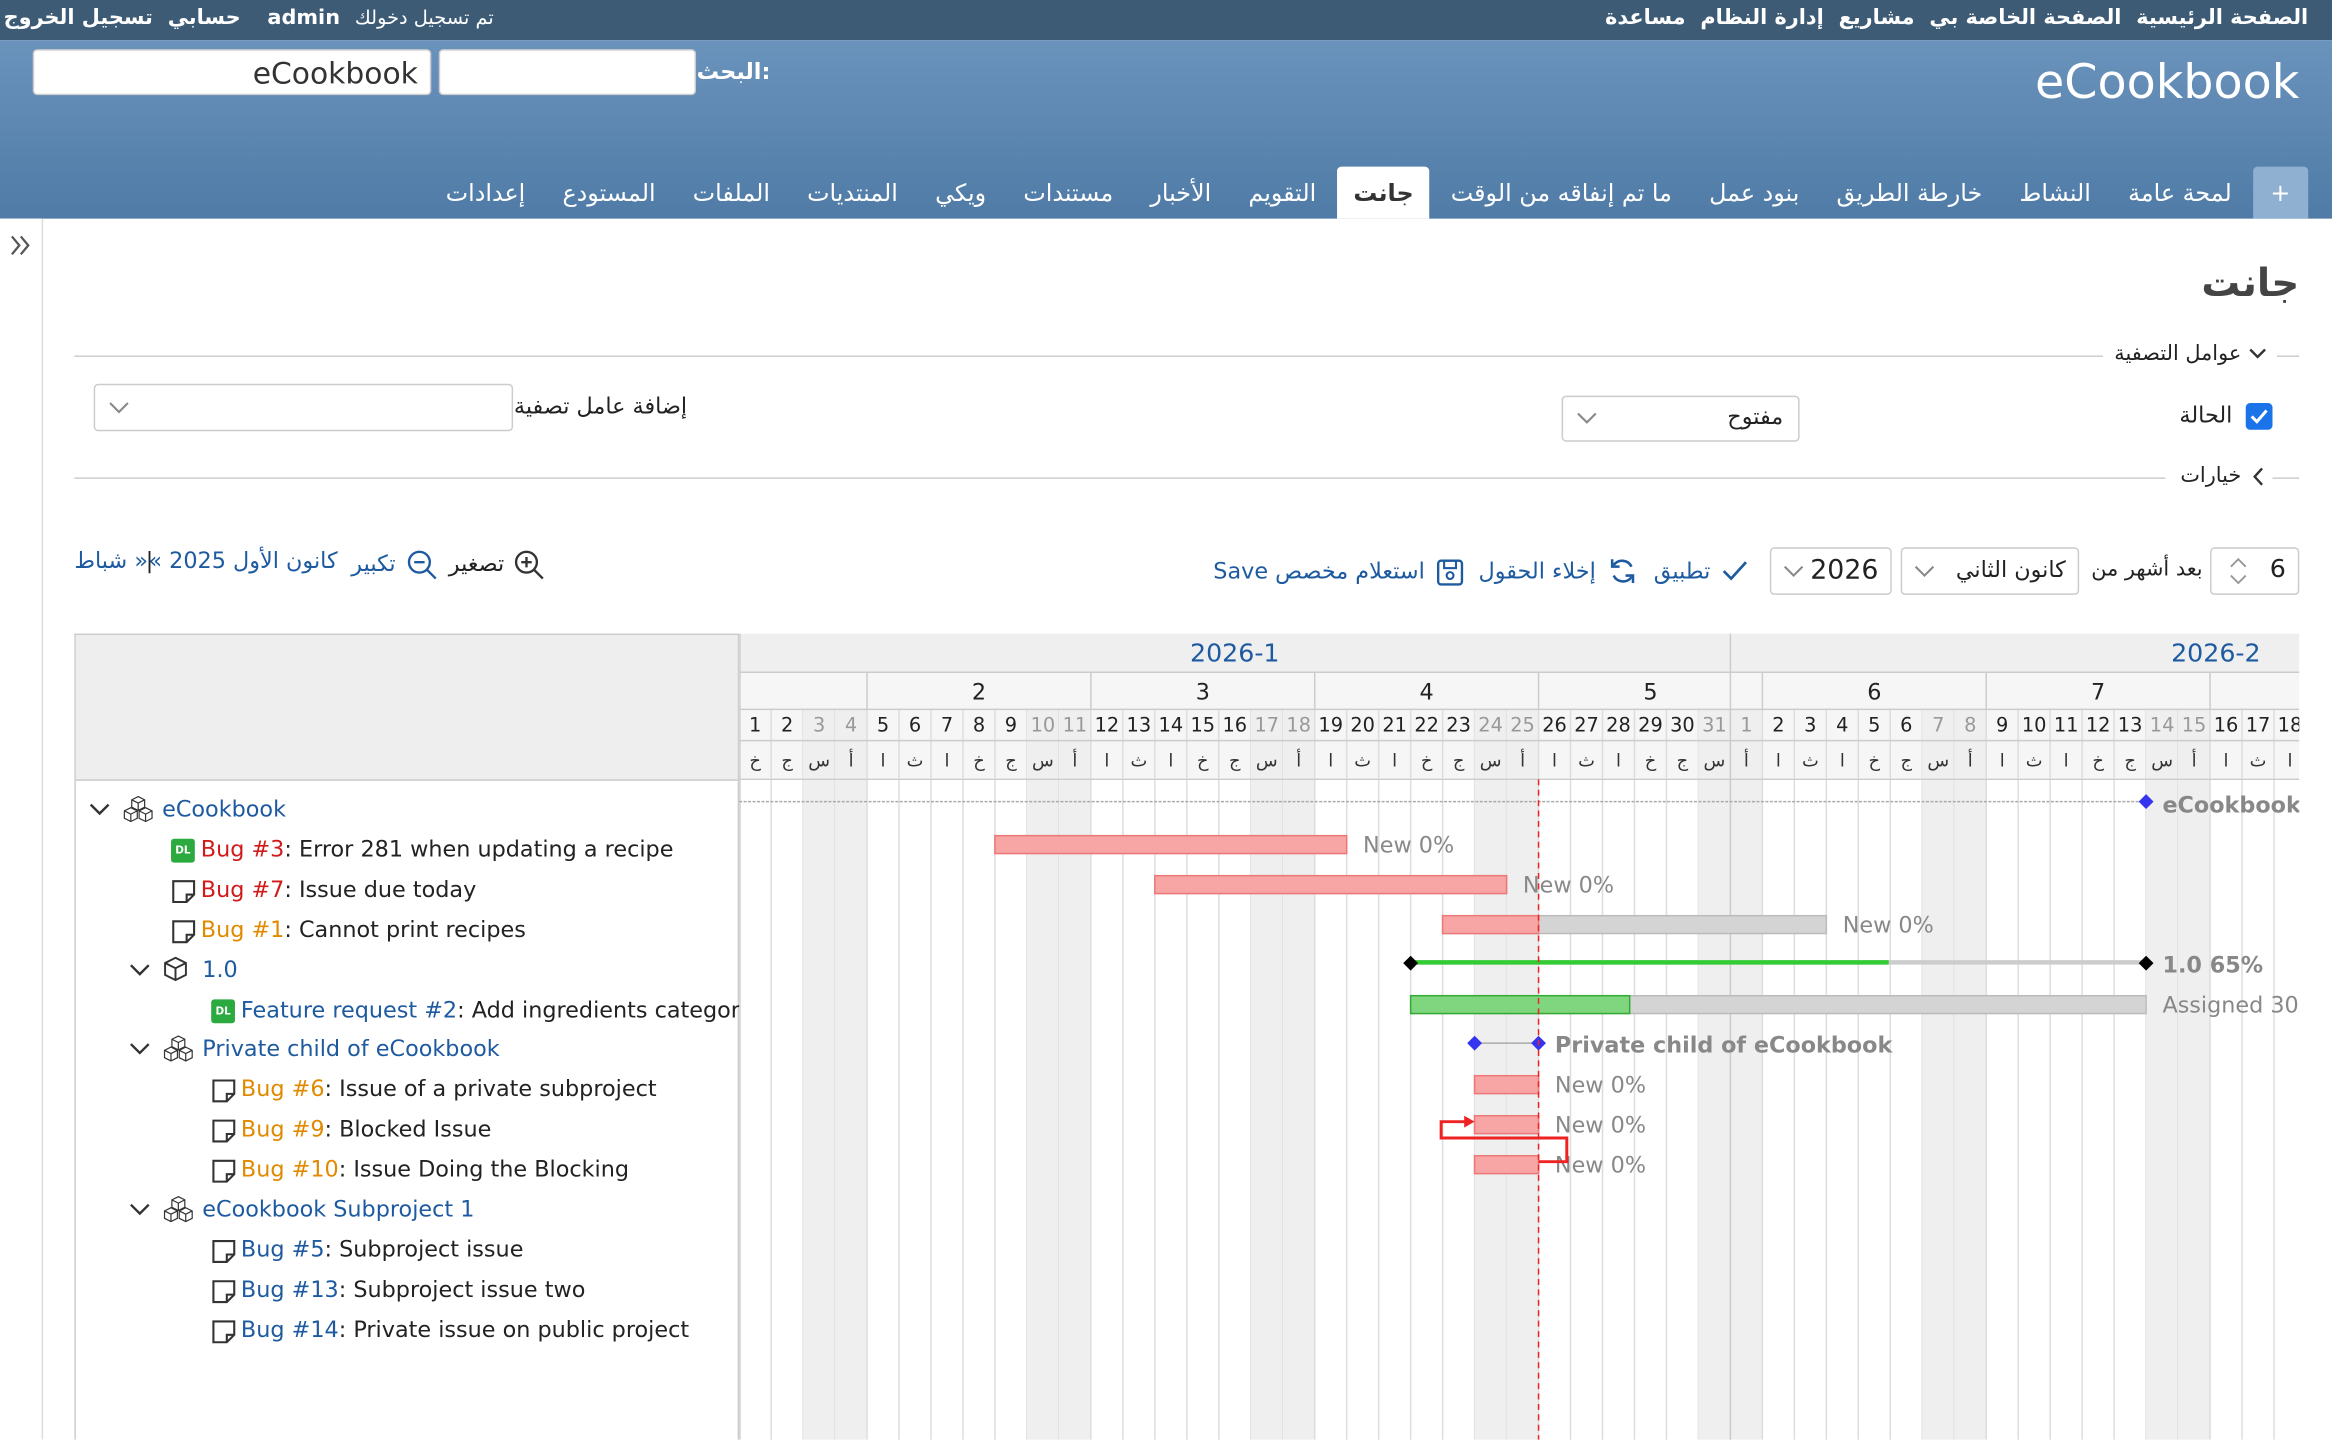 This screenshot has height=1440, width=2332. I want to click on tab: ما تم إنفاقه من الوقت, so click(1561, 192).